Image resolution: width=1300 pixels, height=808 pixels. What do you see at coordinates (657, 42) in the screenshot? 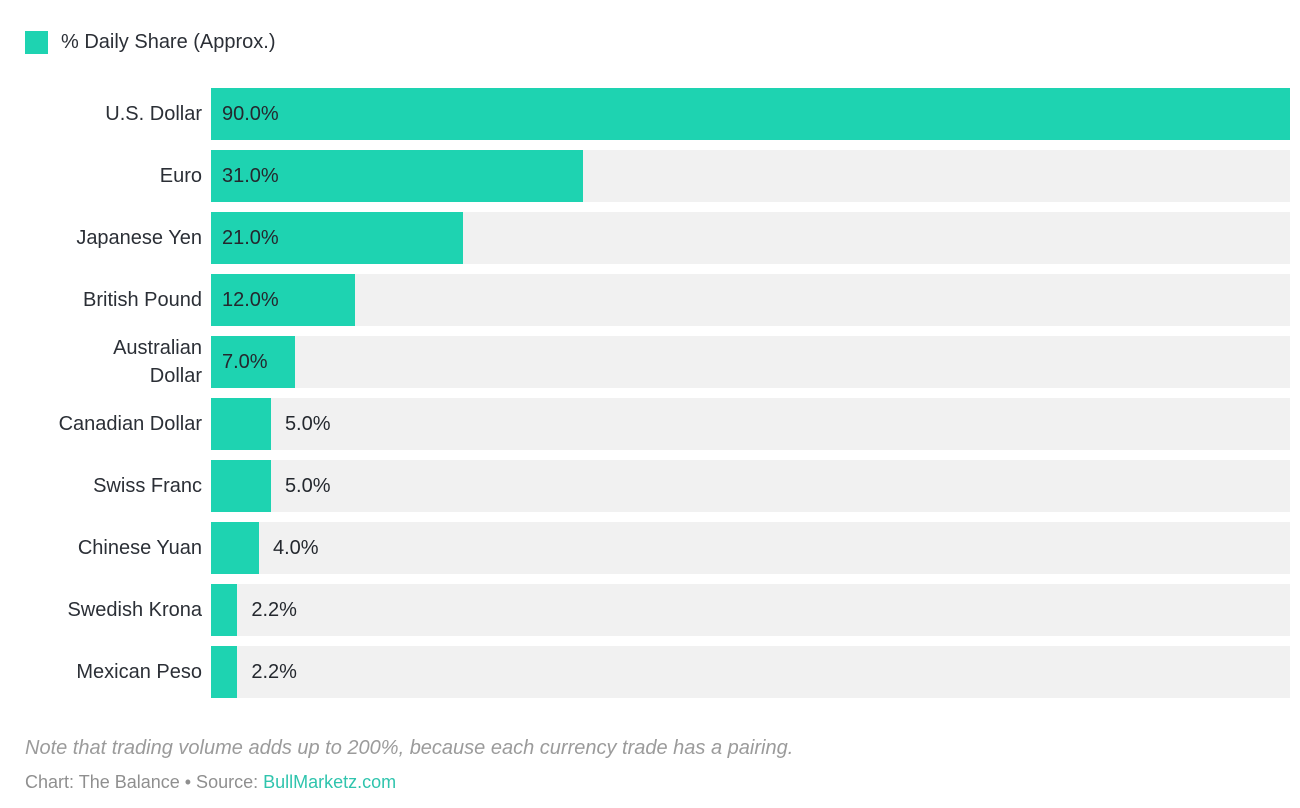
I see `chart-legend: % Daily Share (Approx.)` at bounding box center [657, 42].